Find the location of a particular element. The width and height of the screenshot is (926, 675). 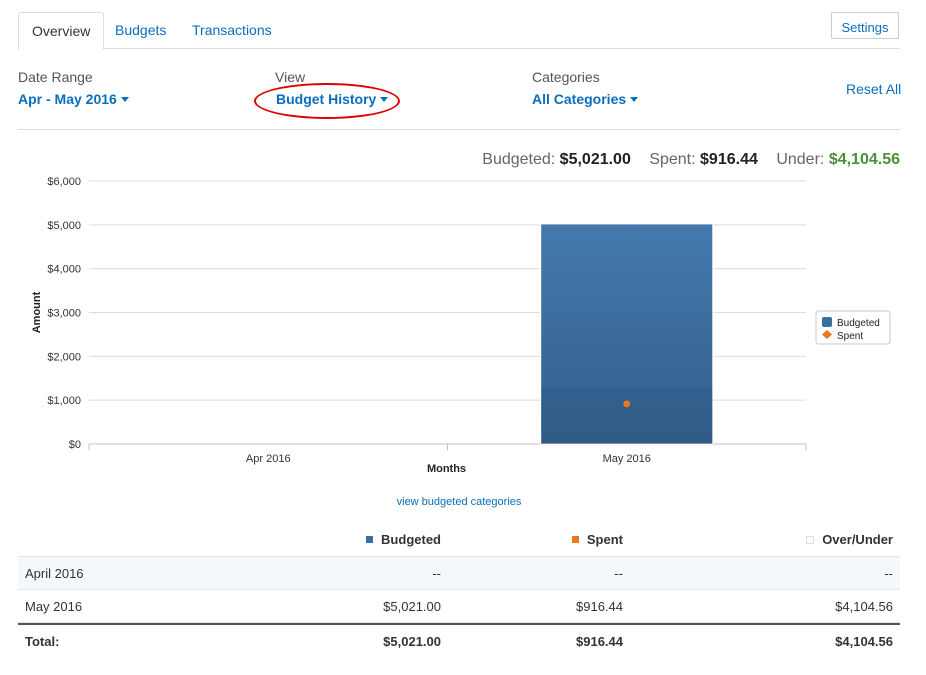

over-under-swatch-icon is located at coordinates (810, 539).